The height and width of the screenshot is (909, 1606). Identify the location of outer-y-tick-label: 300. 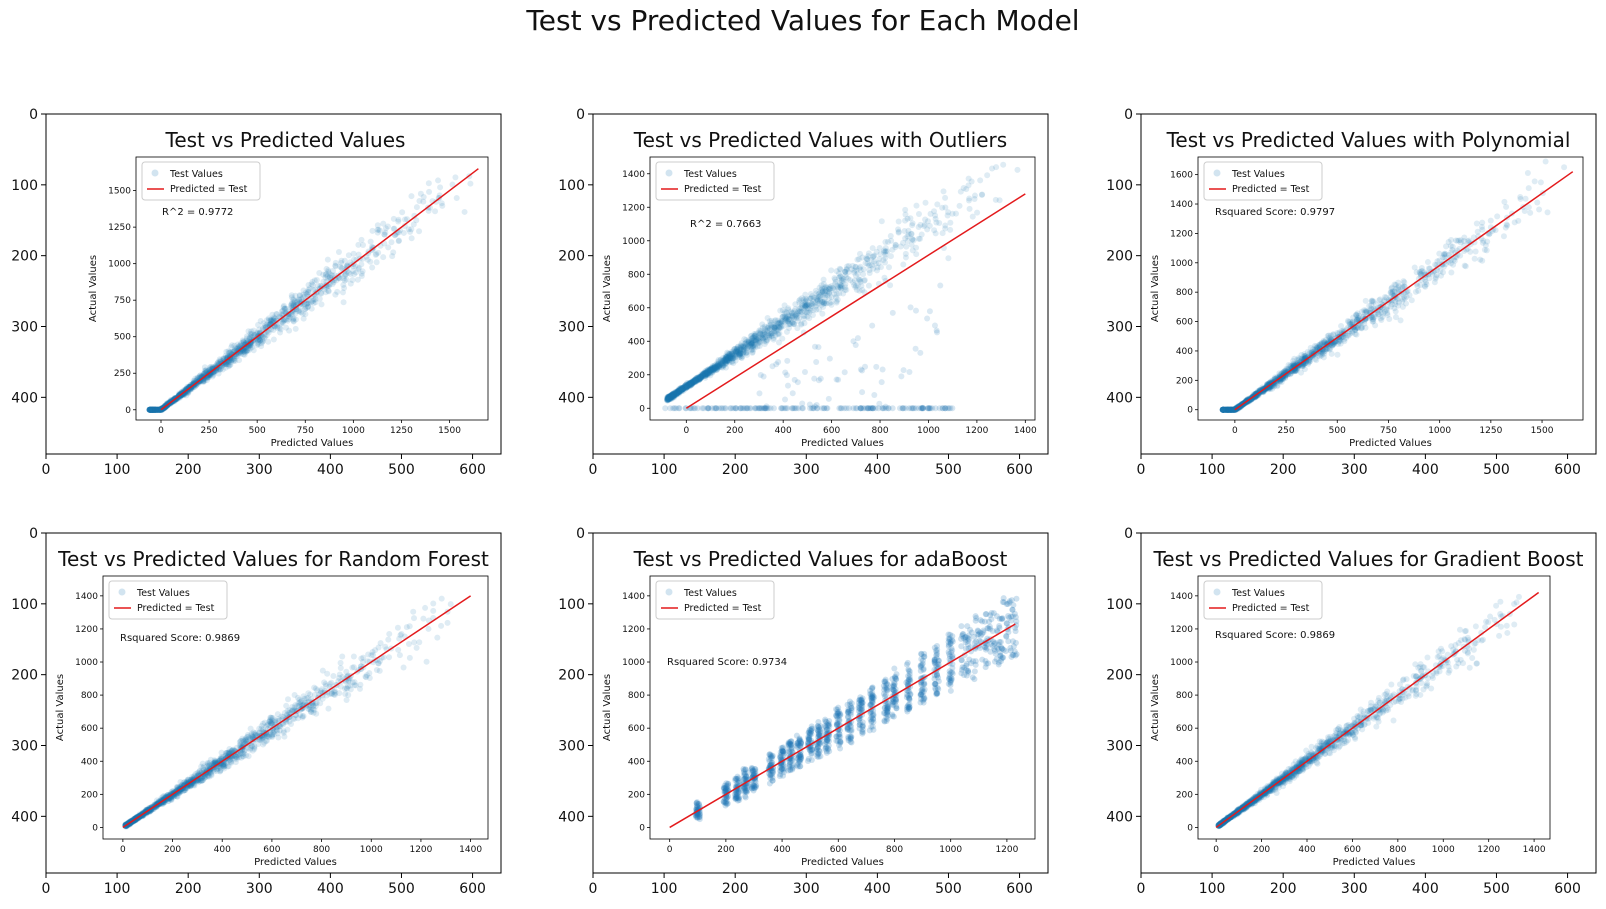
(571, 328).